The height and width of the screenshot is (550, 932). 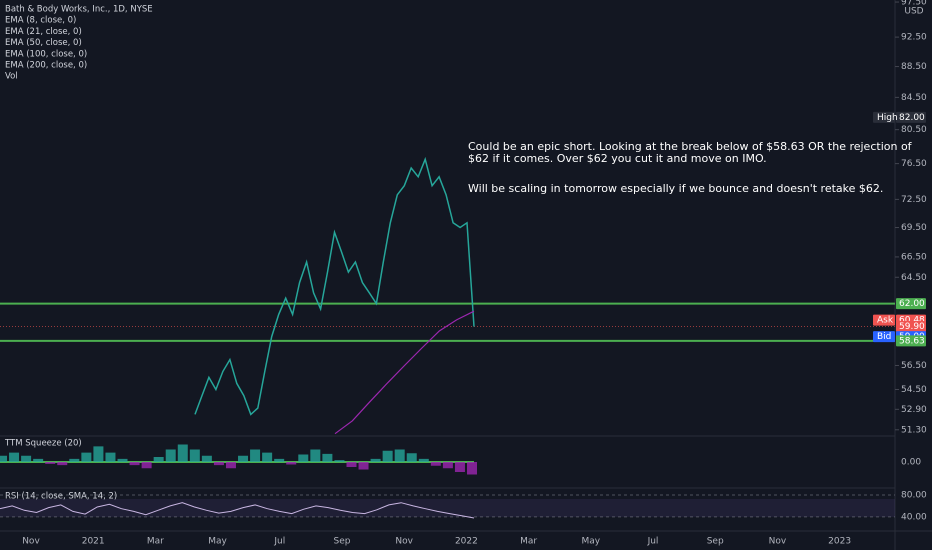 I want to click on badge-value: 59.90, so click(x=912, y=327).